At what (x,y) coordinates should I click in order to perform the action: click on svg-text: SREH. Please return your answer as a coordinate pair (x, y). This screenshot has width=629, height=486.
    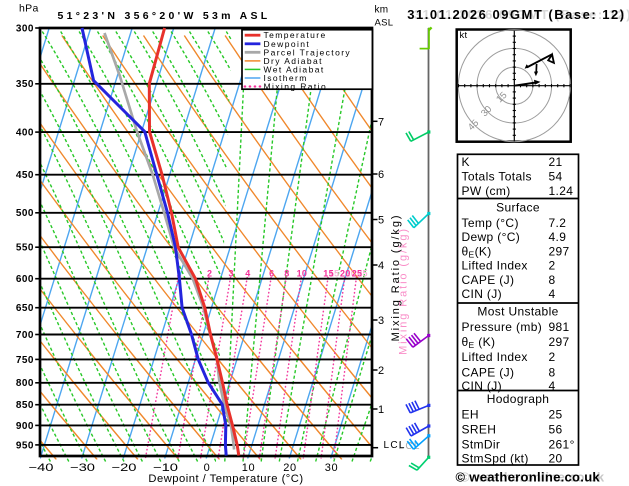
    Looking at the image, I should click on (479, 429).